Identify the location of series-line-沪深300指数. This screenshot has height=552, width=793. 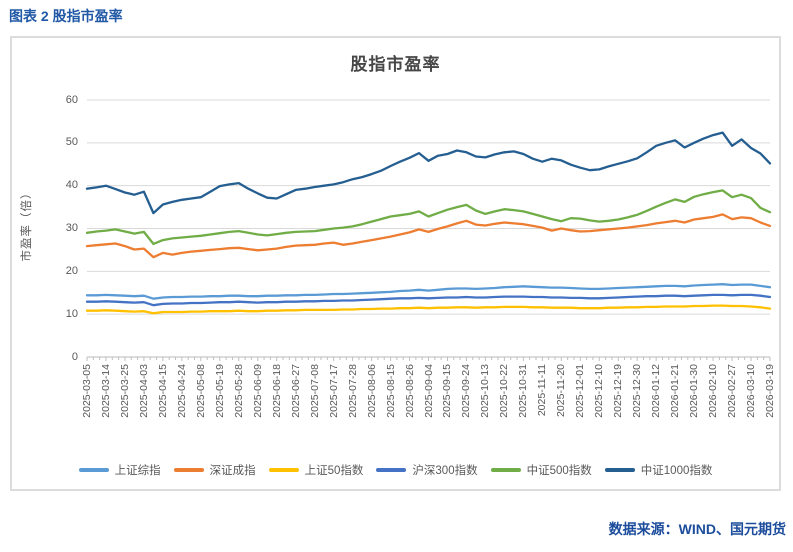
(428, 300).